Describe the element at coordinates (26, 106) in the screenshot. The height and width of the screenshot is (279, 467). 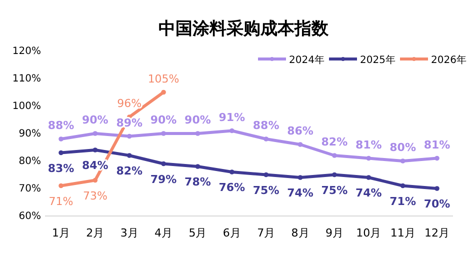
I see `y-tick-label: 100%` at that location.